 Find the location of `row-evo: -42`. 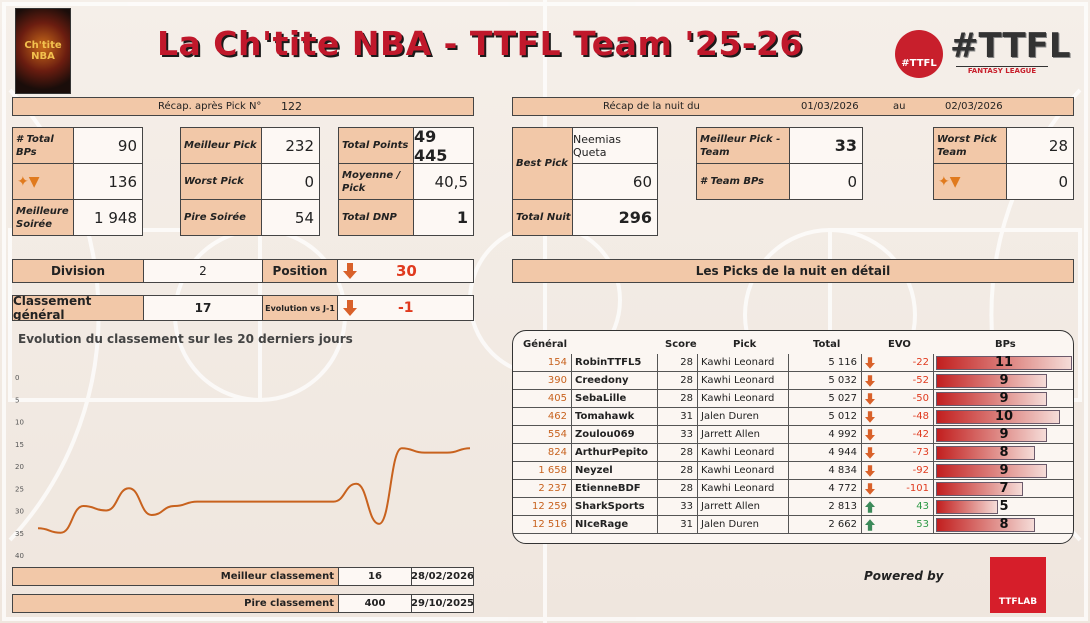

row-evo: -42 is located at coordinates (898, 435).